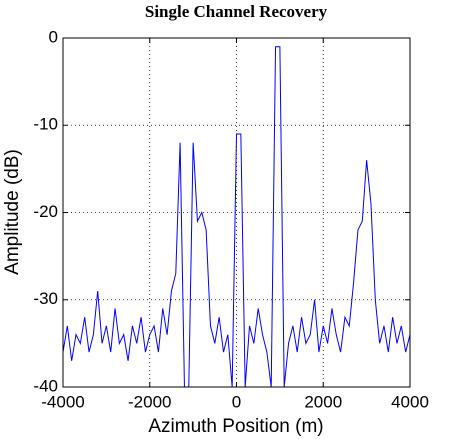  I want to click on y-axis-title: Amplitude (dB), so click(12, 212).